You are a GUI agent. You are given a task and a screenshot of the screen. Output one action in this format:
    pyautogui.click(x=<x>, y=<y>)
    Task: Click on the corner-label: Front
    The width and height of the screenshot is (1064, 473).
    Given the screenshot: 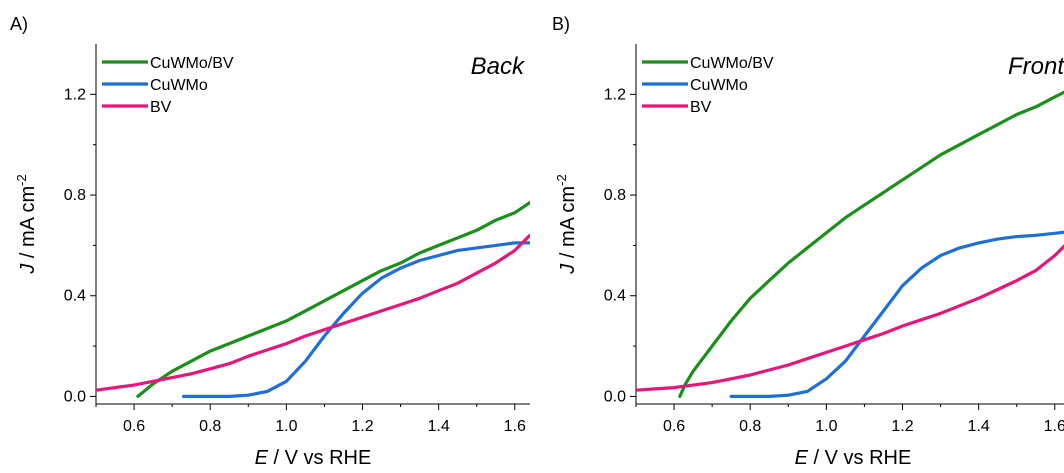 What is the action you would take?
    pyautogui.click(x=1036, y=66)
    